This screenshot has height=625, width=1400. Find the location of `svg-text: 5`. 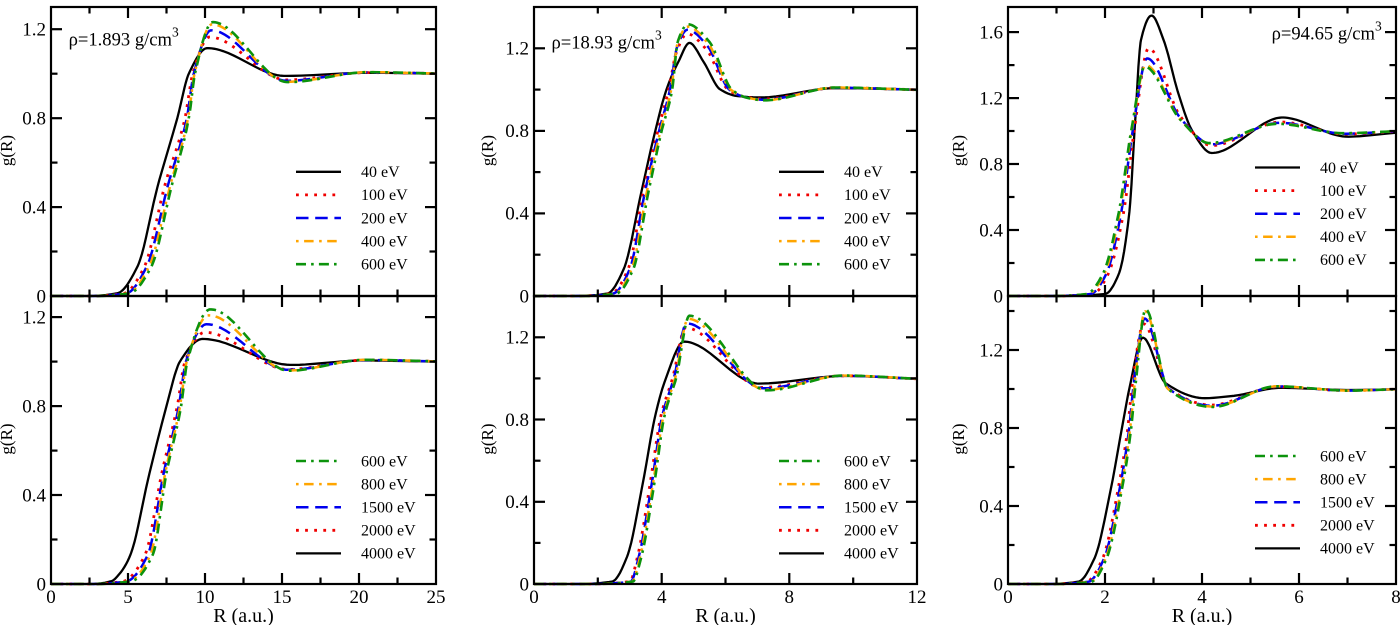

svg-text: 5 is located at coordinates (128, 597).